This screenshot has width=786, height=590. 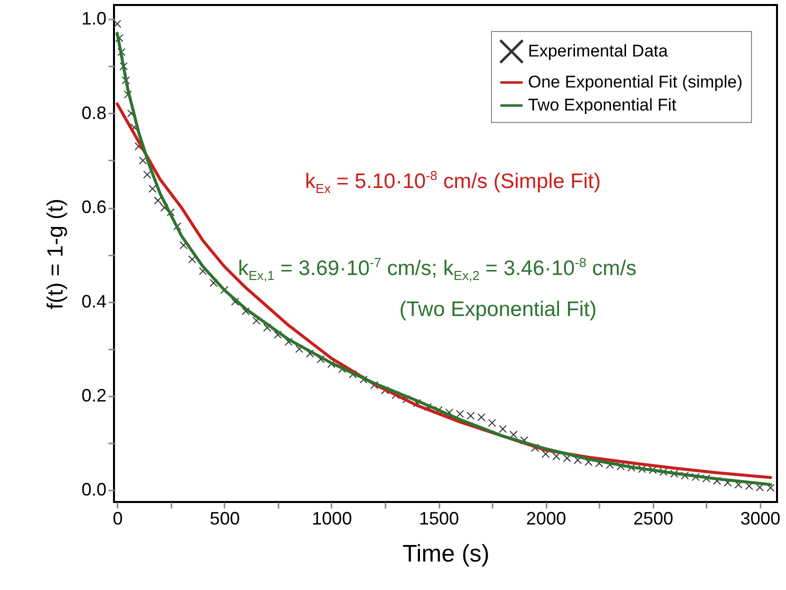 What do you see at coordinates (93, 112) in the screenshot?
I see `y-tick-label: 0.8` at bounding box center [93, 112].